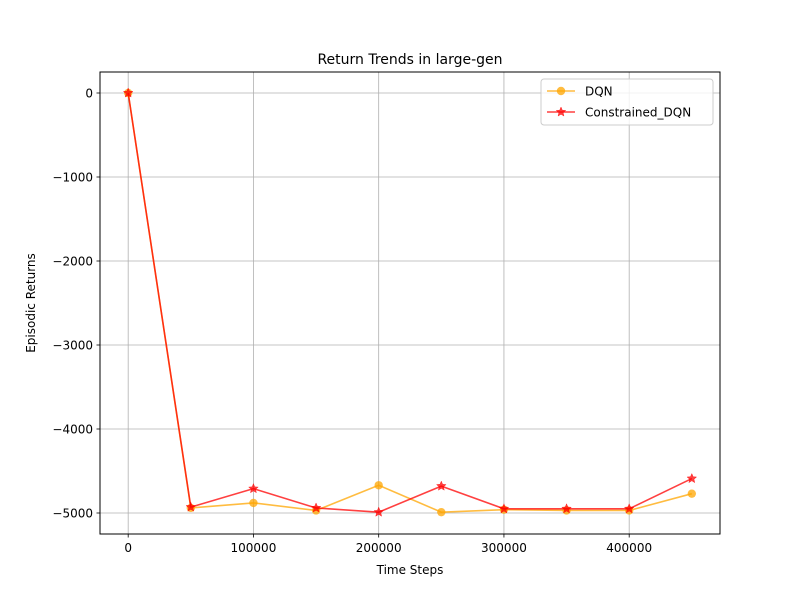 Image resolution: width=800 pixels, height=600 pixels. I want to click on legend-label-constrained-dqn: Constrained_DQN, so click(638, 113).